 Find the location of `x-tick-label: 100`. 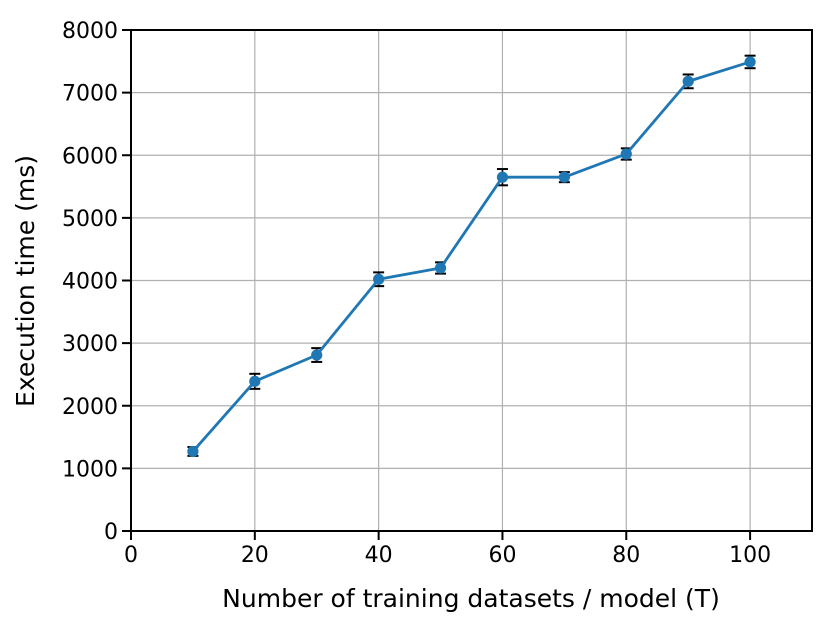

x-tick-label: 100 is located at coordinates (750, 555).